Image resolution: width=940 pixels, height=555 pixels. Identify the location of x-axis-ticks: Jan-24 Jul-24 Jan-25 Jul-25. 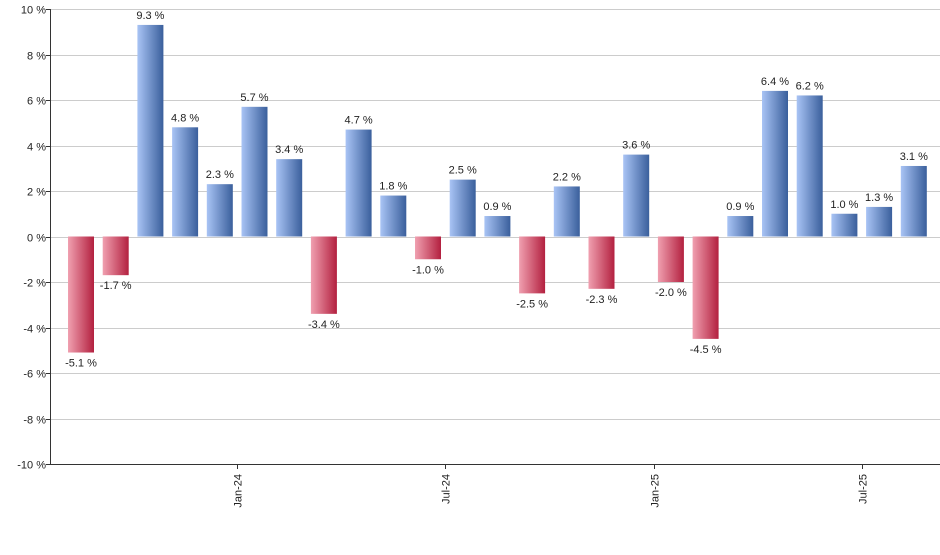
(551, 486).